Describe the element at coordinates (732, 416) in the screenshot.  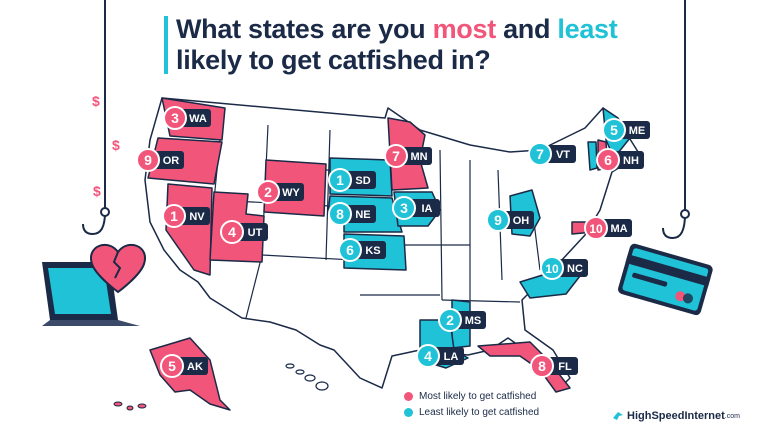
I see `brand-suffix: .com` at that location.